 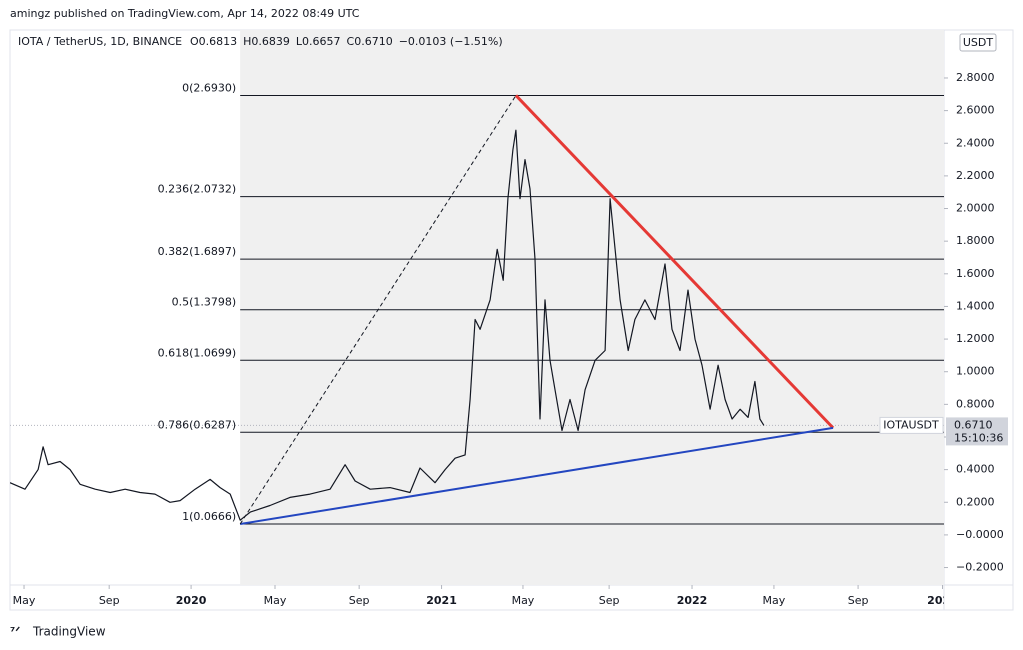 I want to click on y-tick-label: 1.2000, so click(x=975, y=338).